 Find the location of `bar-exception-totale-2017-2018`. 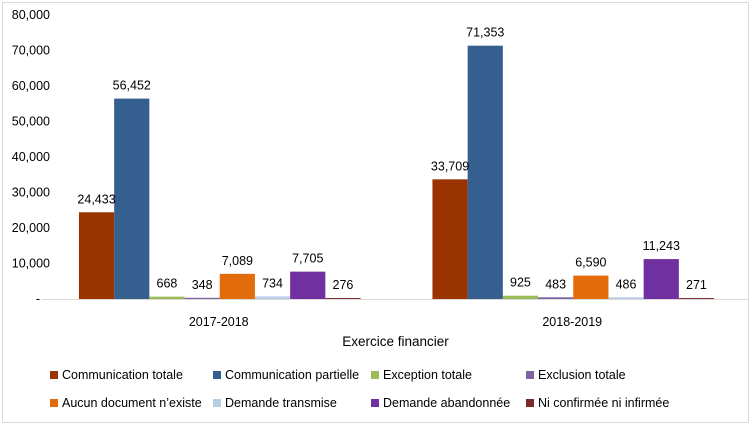

bar-exception-totale-2017-2018 is located at coordinates (167, 297).